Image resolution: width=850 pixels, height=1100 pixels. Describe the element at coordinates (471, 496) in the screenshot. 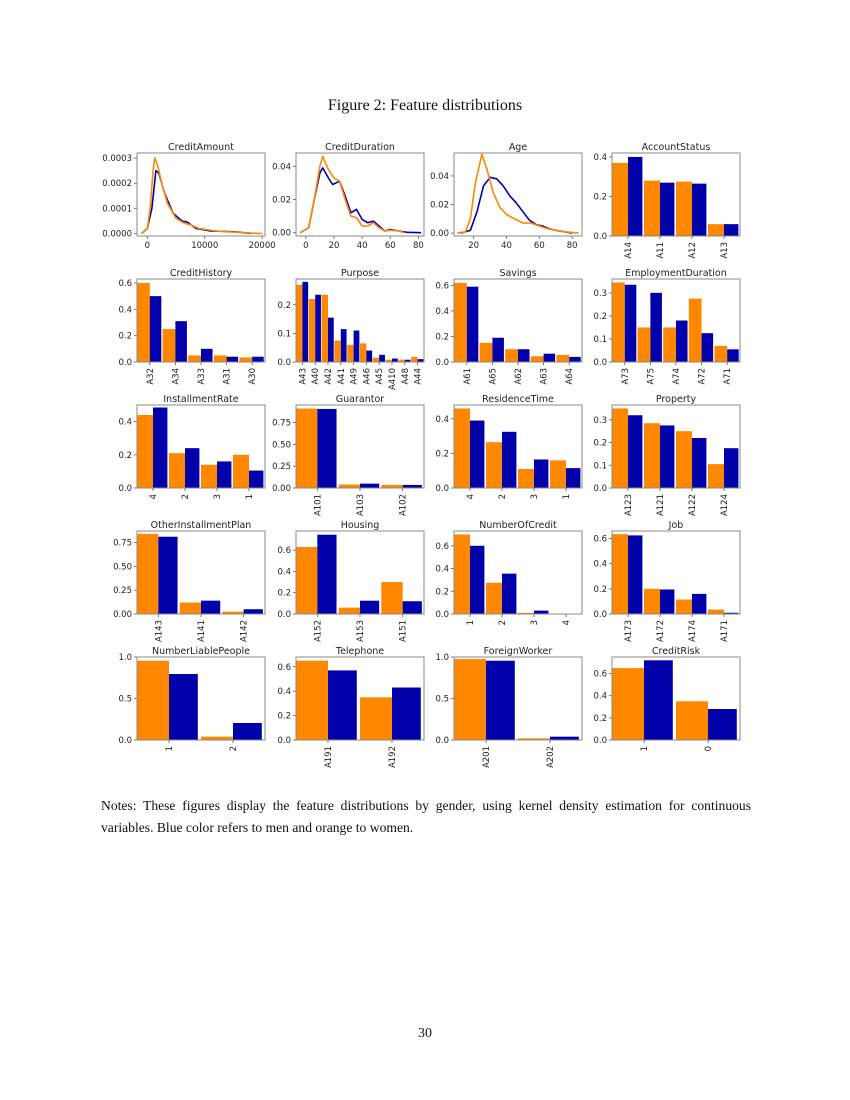

I see `x-tick-label: 4` at that location.